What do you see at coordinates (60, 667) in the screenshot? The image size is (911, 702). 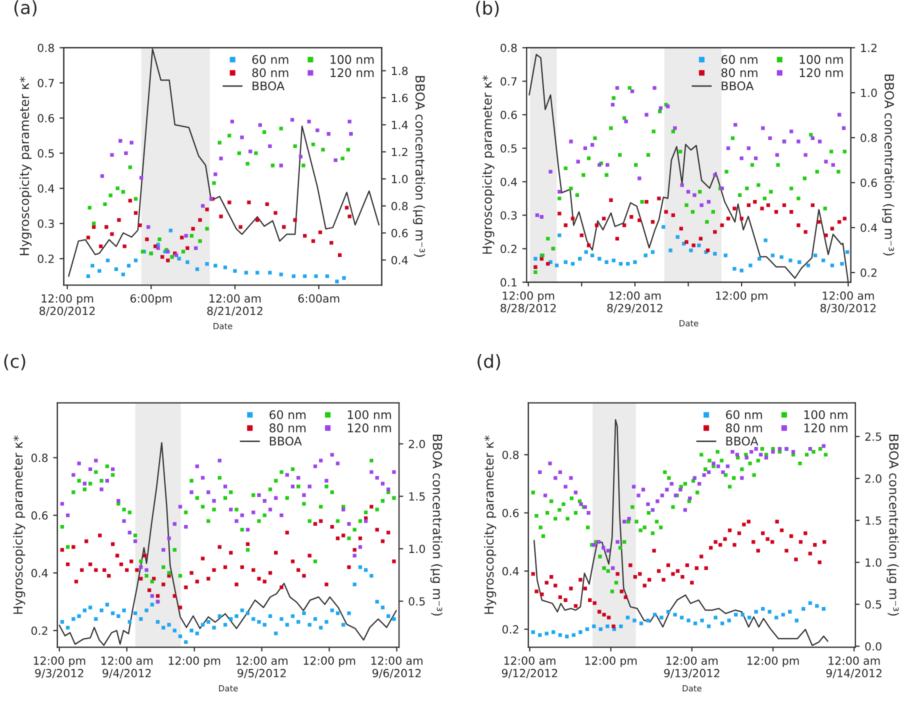 I see `x-tick-label: 12:00 pm 9/3/2012` at bounding box center [60, 667].